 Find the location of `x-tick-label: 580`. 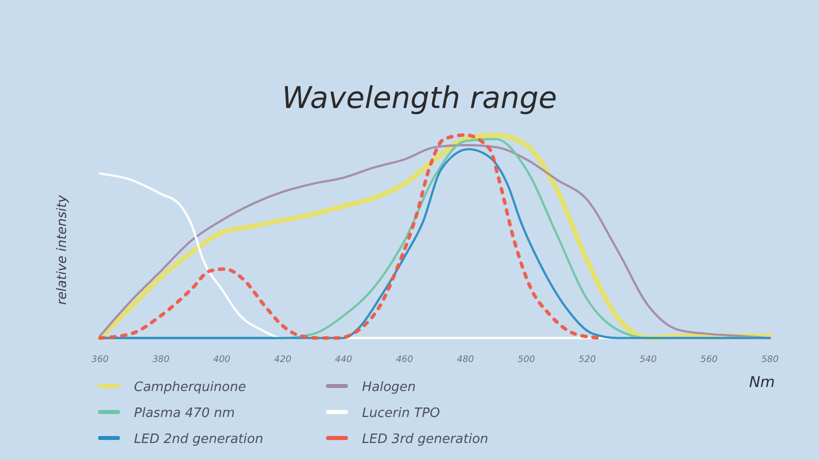

x-tick-label: 580 is located at coordinates (770, 360).